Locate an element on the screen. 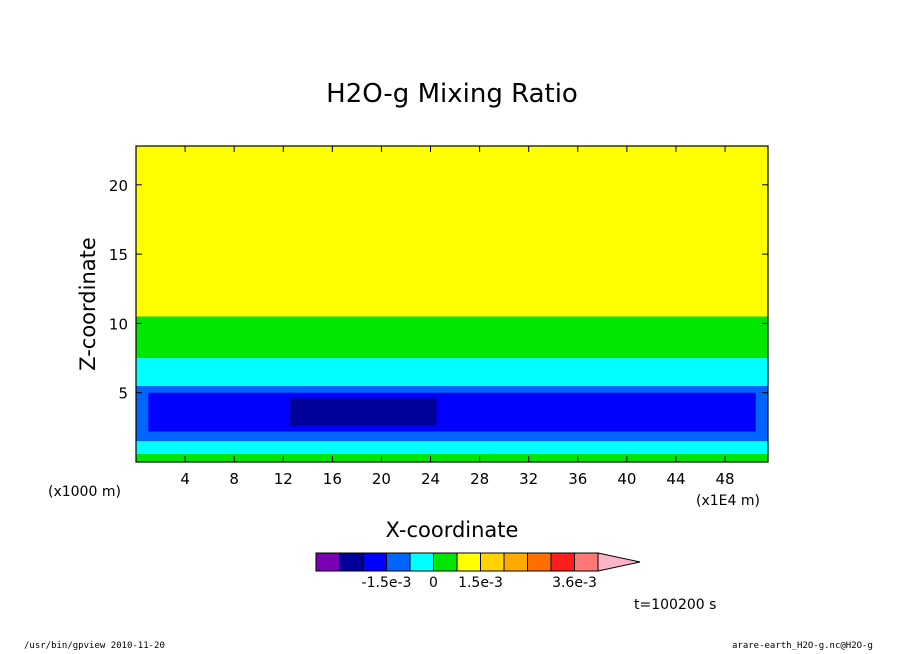 The height and width of the screenshot is (654, 904). x-tick-label: 32 is located at coordinates (528, 479).